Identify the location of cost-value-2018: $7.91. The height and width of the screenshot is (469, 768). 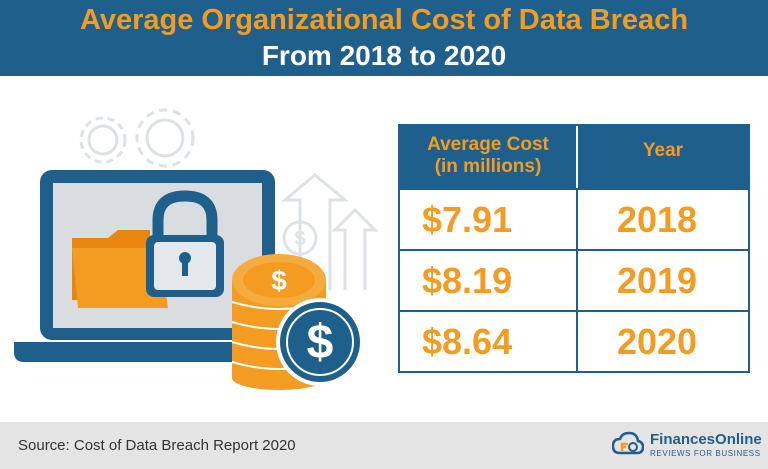
(467, 219).